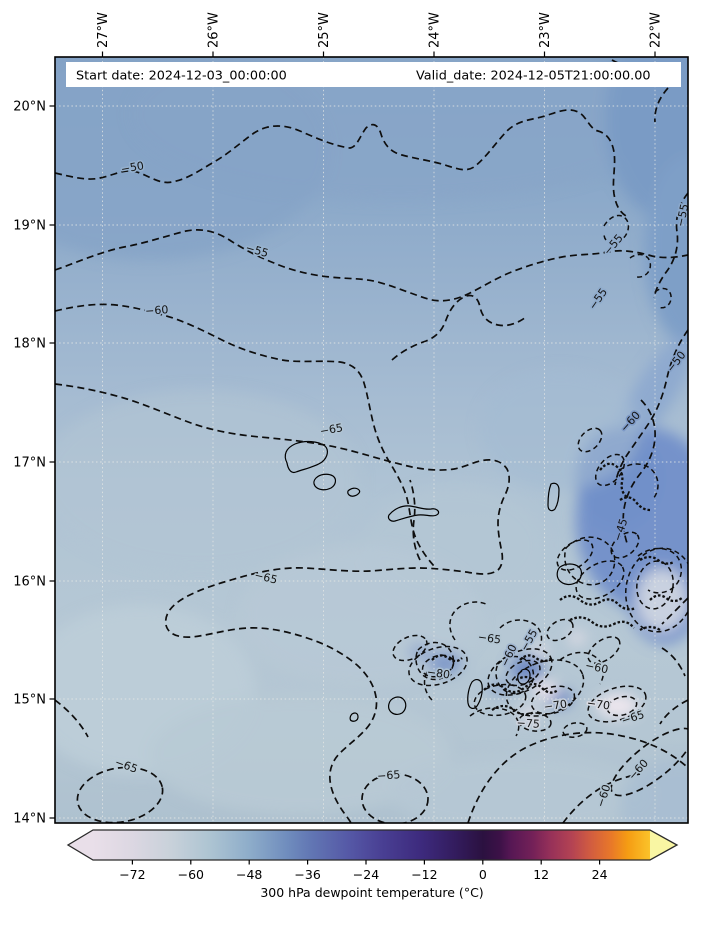  I want to click on contour-label: −80, so click(438, 673).